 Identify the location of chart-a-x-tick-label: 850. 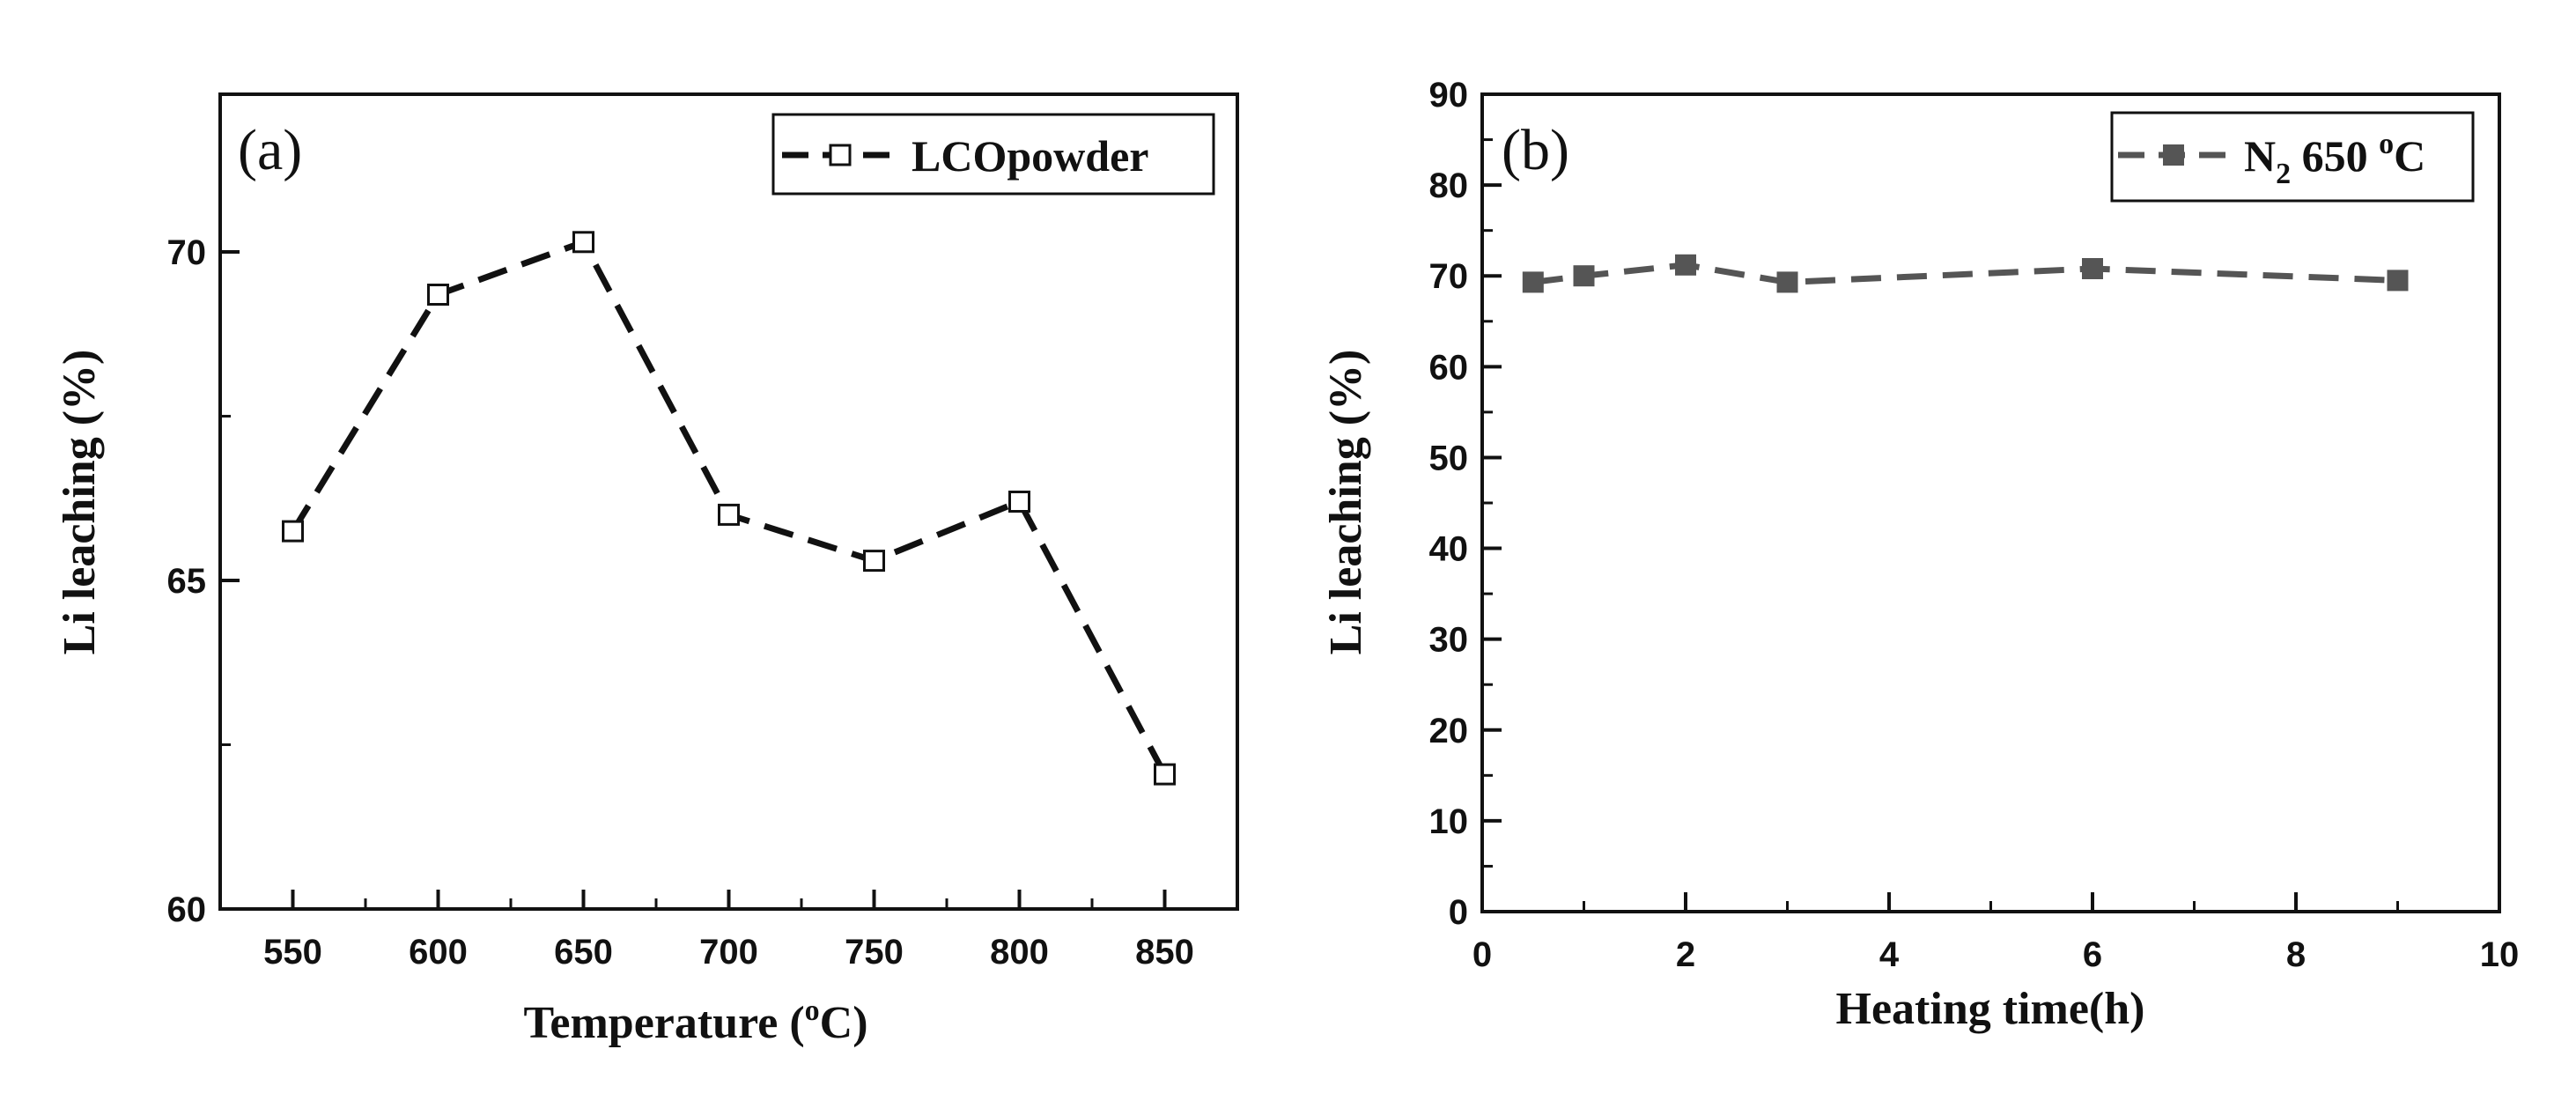
(1164, 952).